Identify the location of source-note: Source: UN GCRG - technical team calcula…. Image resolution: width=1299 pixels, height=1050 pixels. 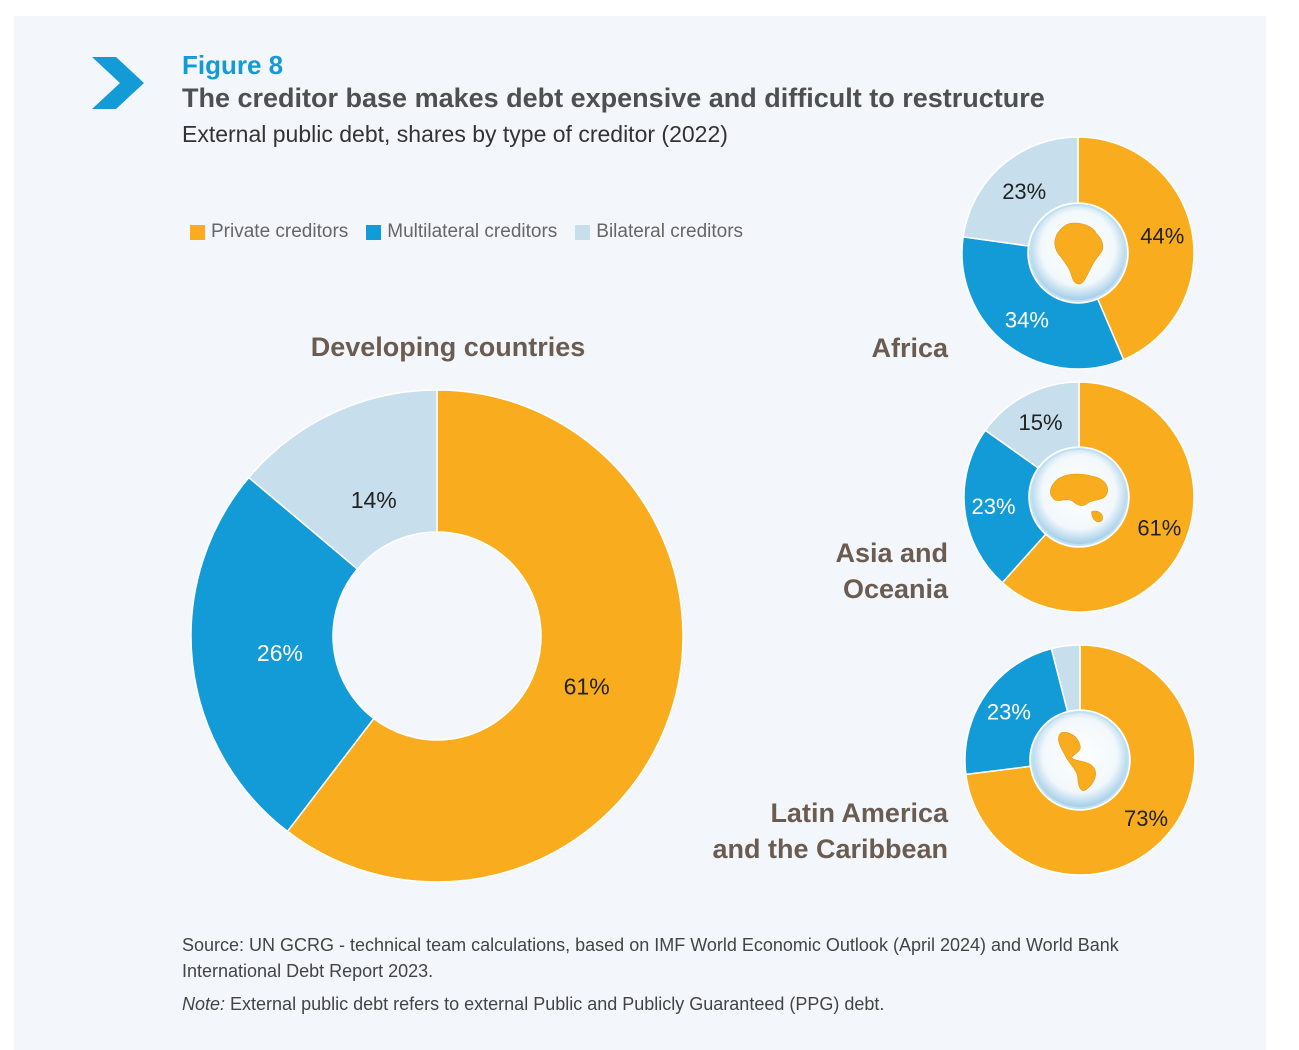
(650, 958).